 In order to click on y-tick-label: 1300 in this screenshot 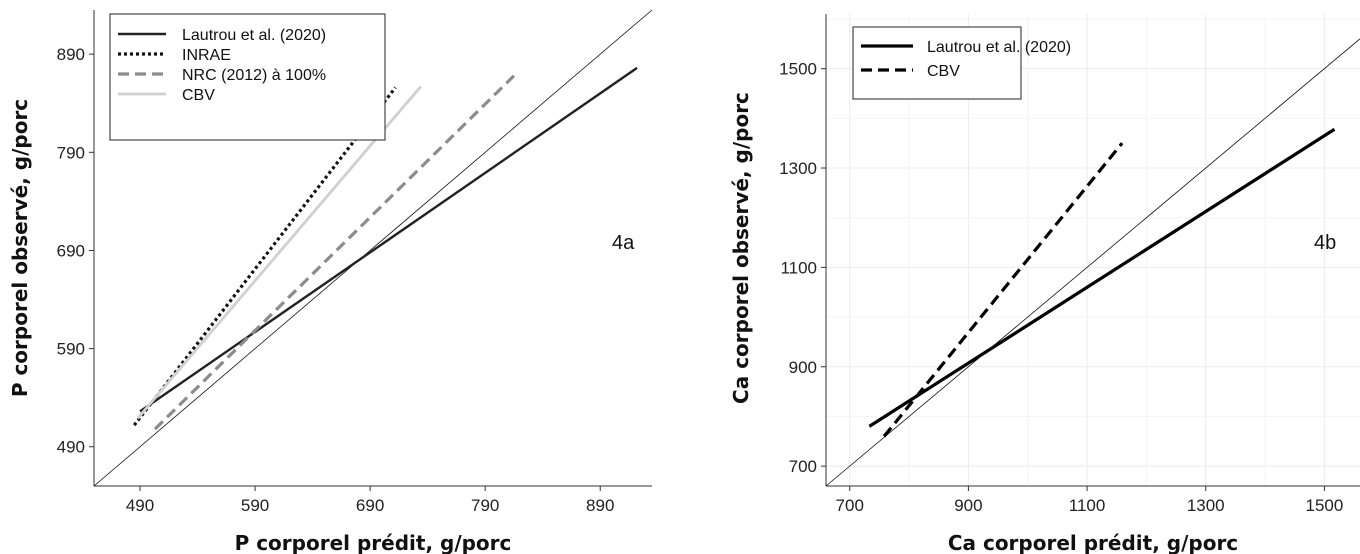, I will do `click(798, 168)`.